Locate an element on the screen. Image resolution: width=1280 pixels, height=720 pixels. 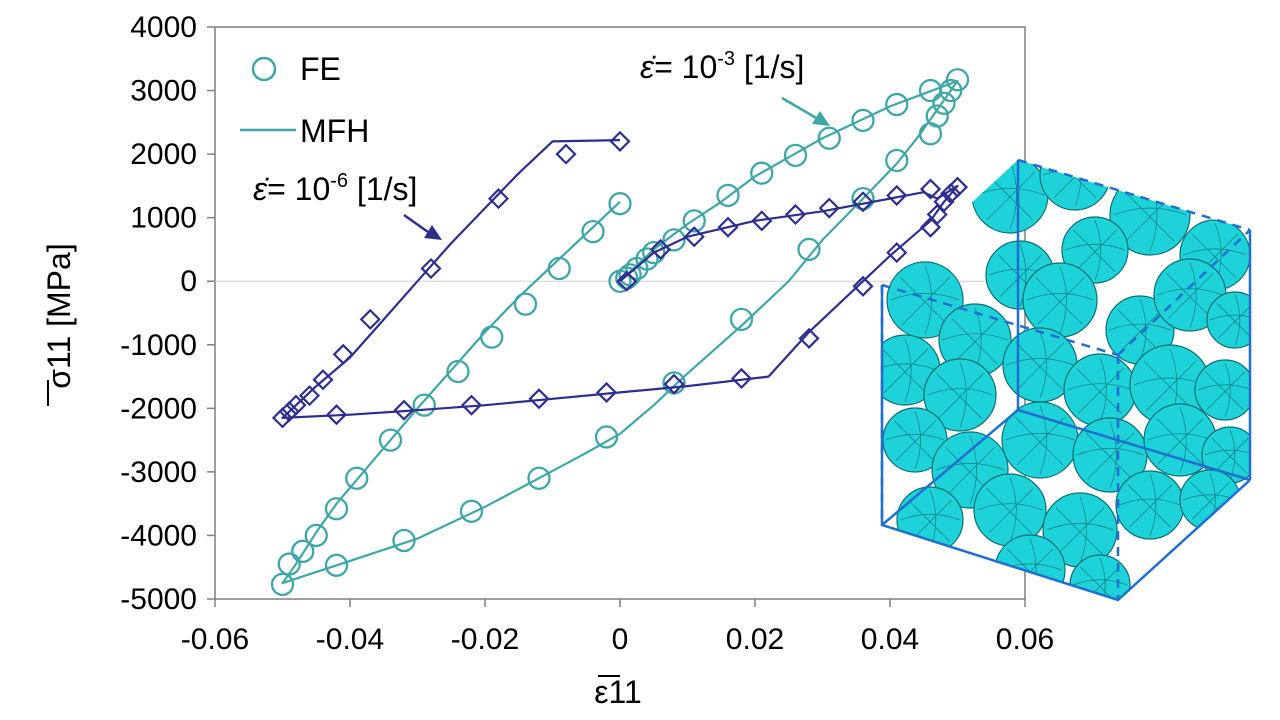
annotation-rate-1e-3-symbol: ε̇ is located at coordinates (648, 67).